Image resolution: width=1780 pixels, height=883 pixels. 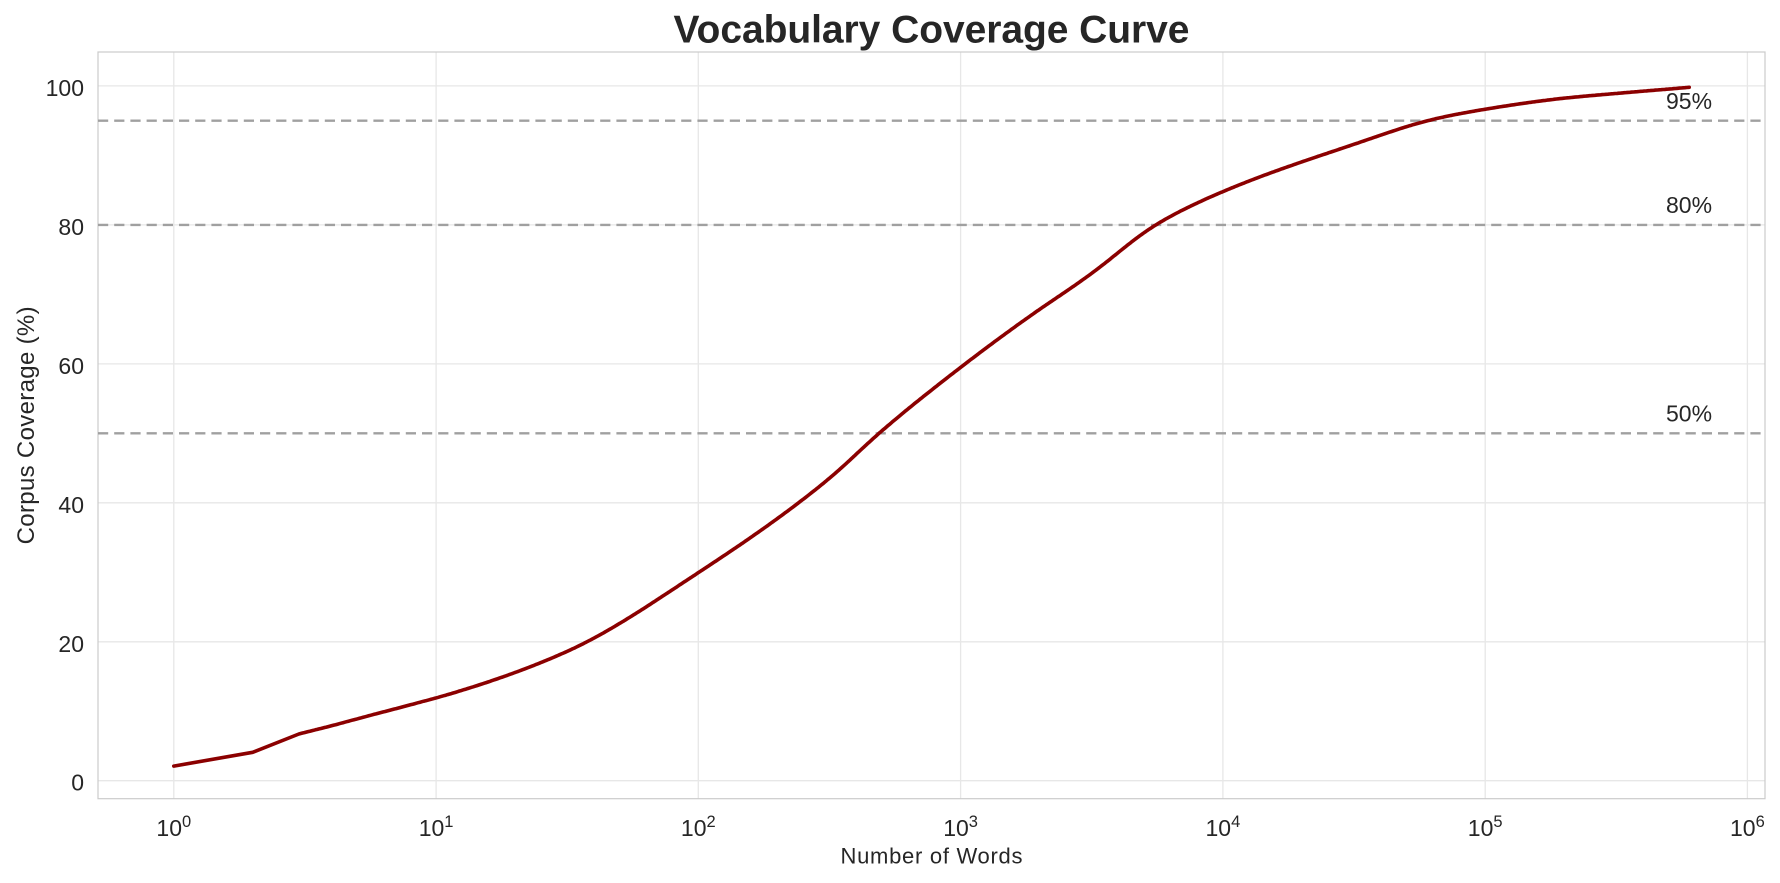 What do you see at coordinates (1689, 205) in the screenshot?
I see `svg-text: 80%` at bounding box center [1689, 205].